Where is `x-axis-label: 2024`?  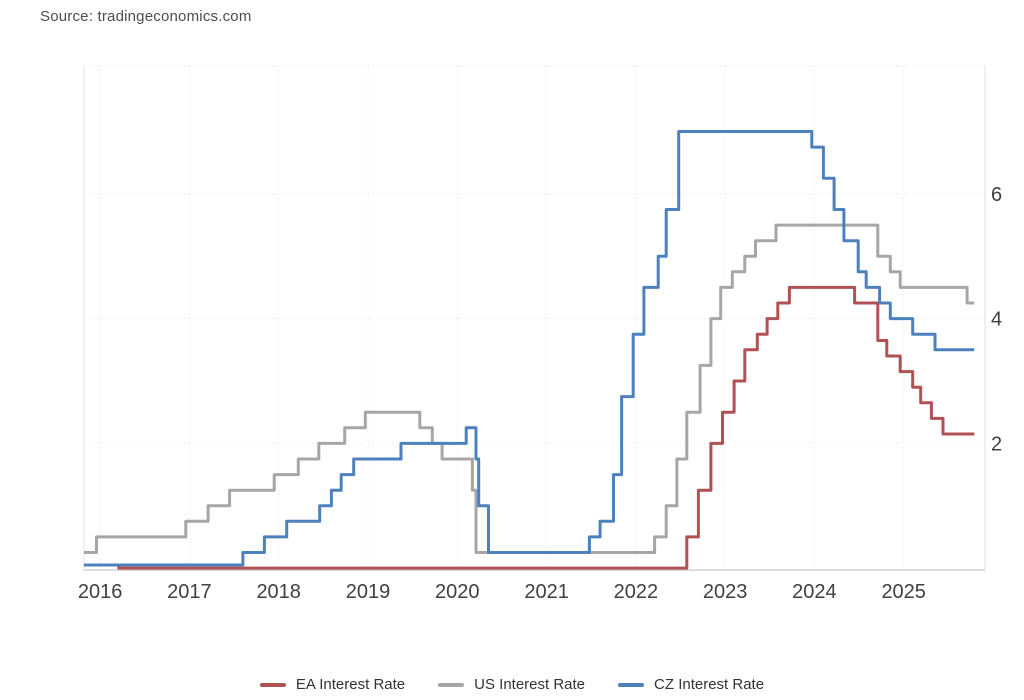
x-axis-label: 2024 is located at coordinates (814, 592).